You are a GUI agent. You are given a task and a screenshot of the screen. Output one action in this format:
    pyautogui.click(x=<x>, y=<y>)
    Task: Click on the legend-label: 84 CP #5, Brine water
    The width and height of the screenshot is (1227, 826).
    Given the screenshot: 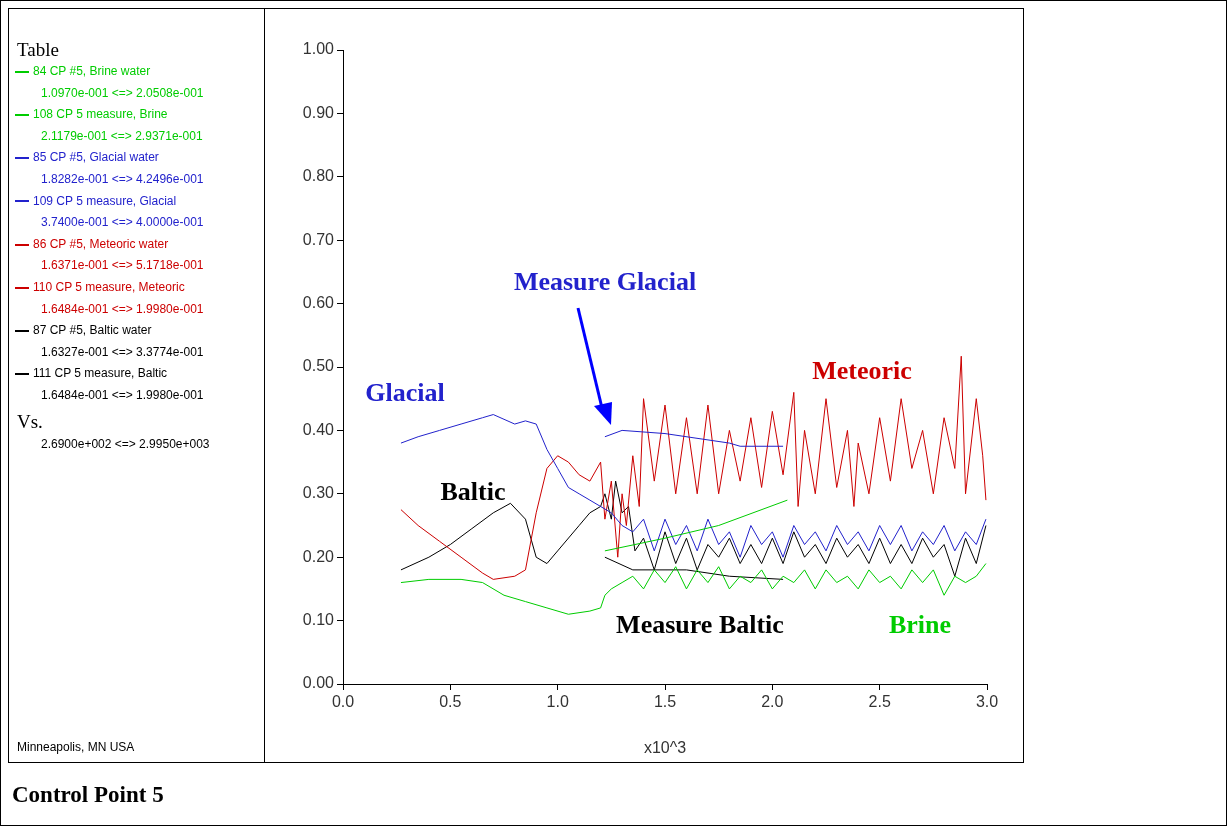 What is the action you would take?
    pyautogui.click(x=92, y=71)
    